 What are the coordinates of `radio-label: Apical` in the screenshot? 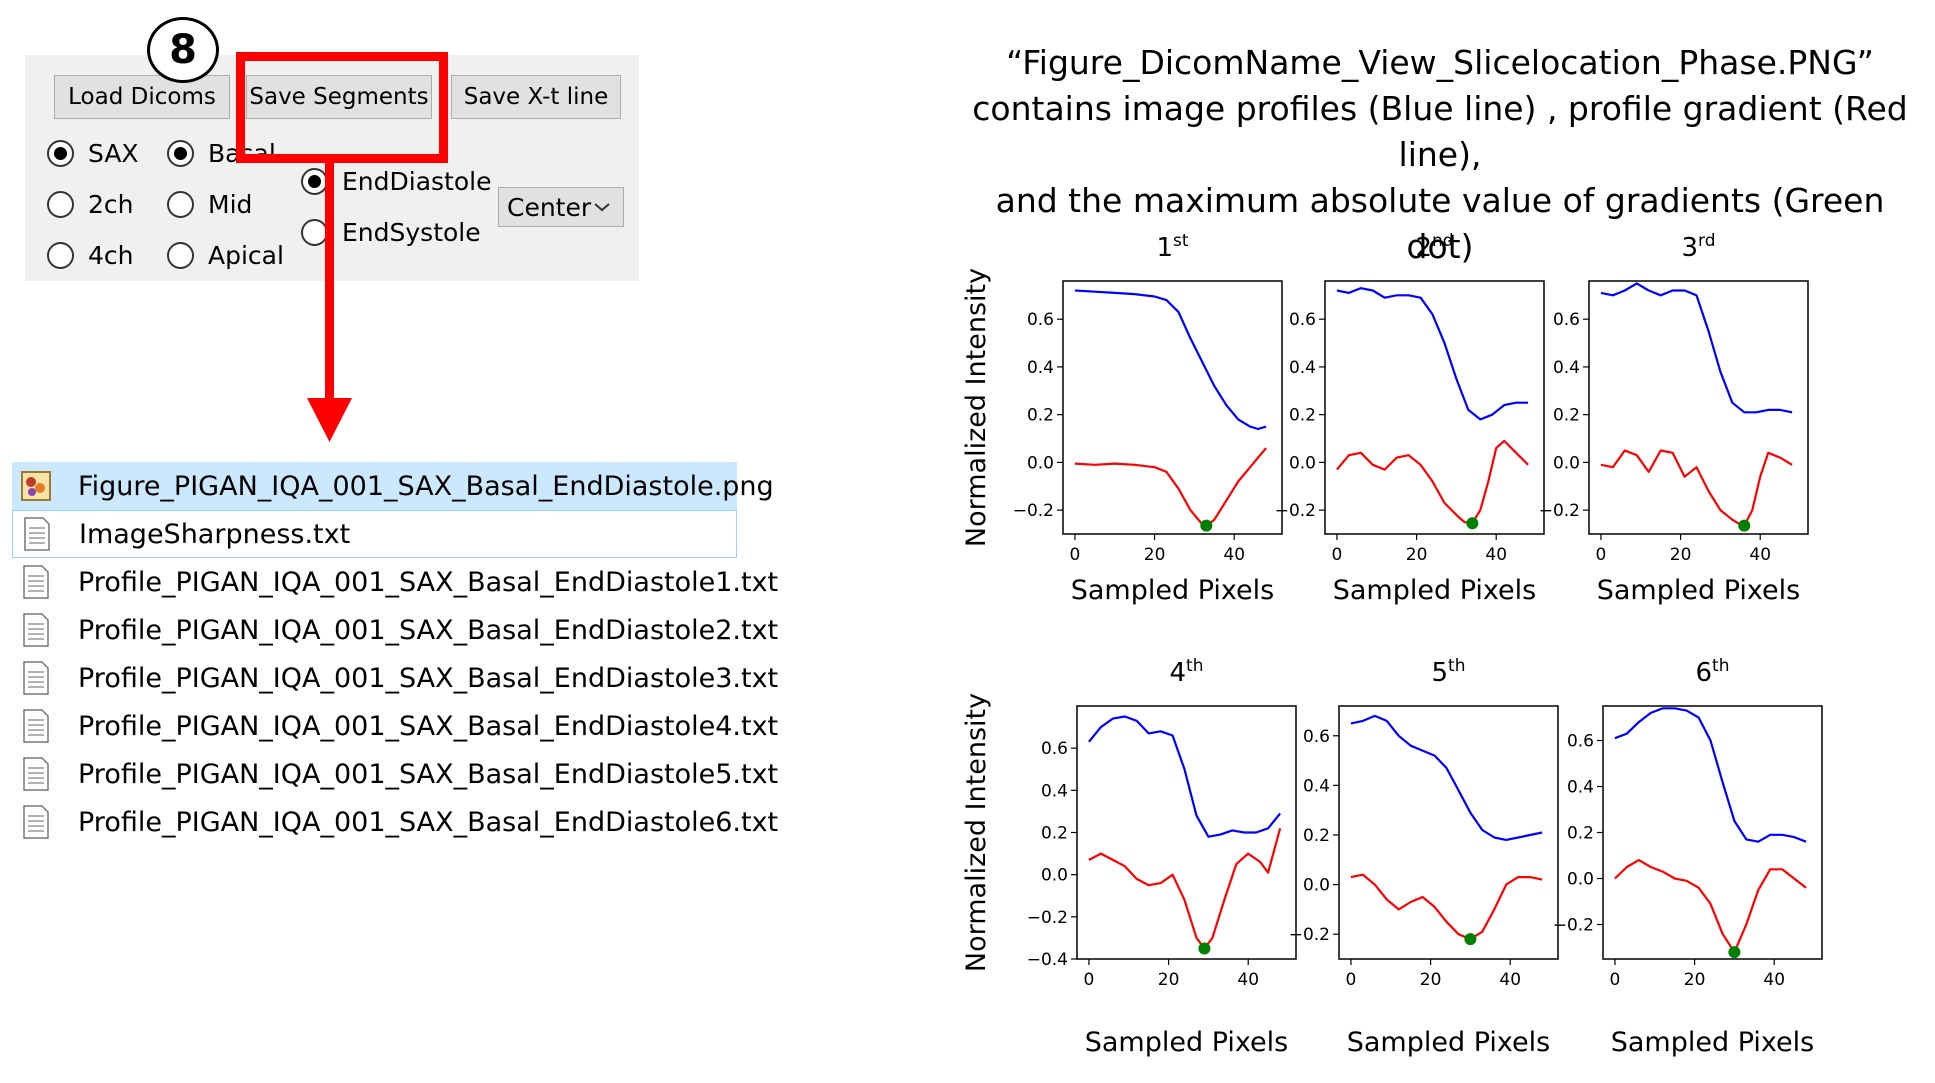 It's located at (246, 255).